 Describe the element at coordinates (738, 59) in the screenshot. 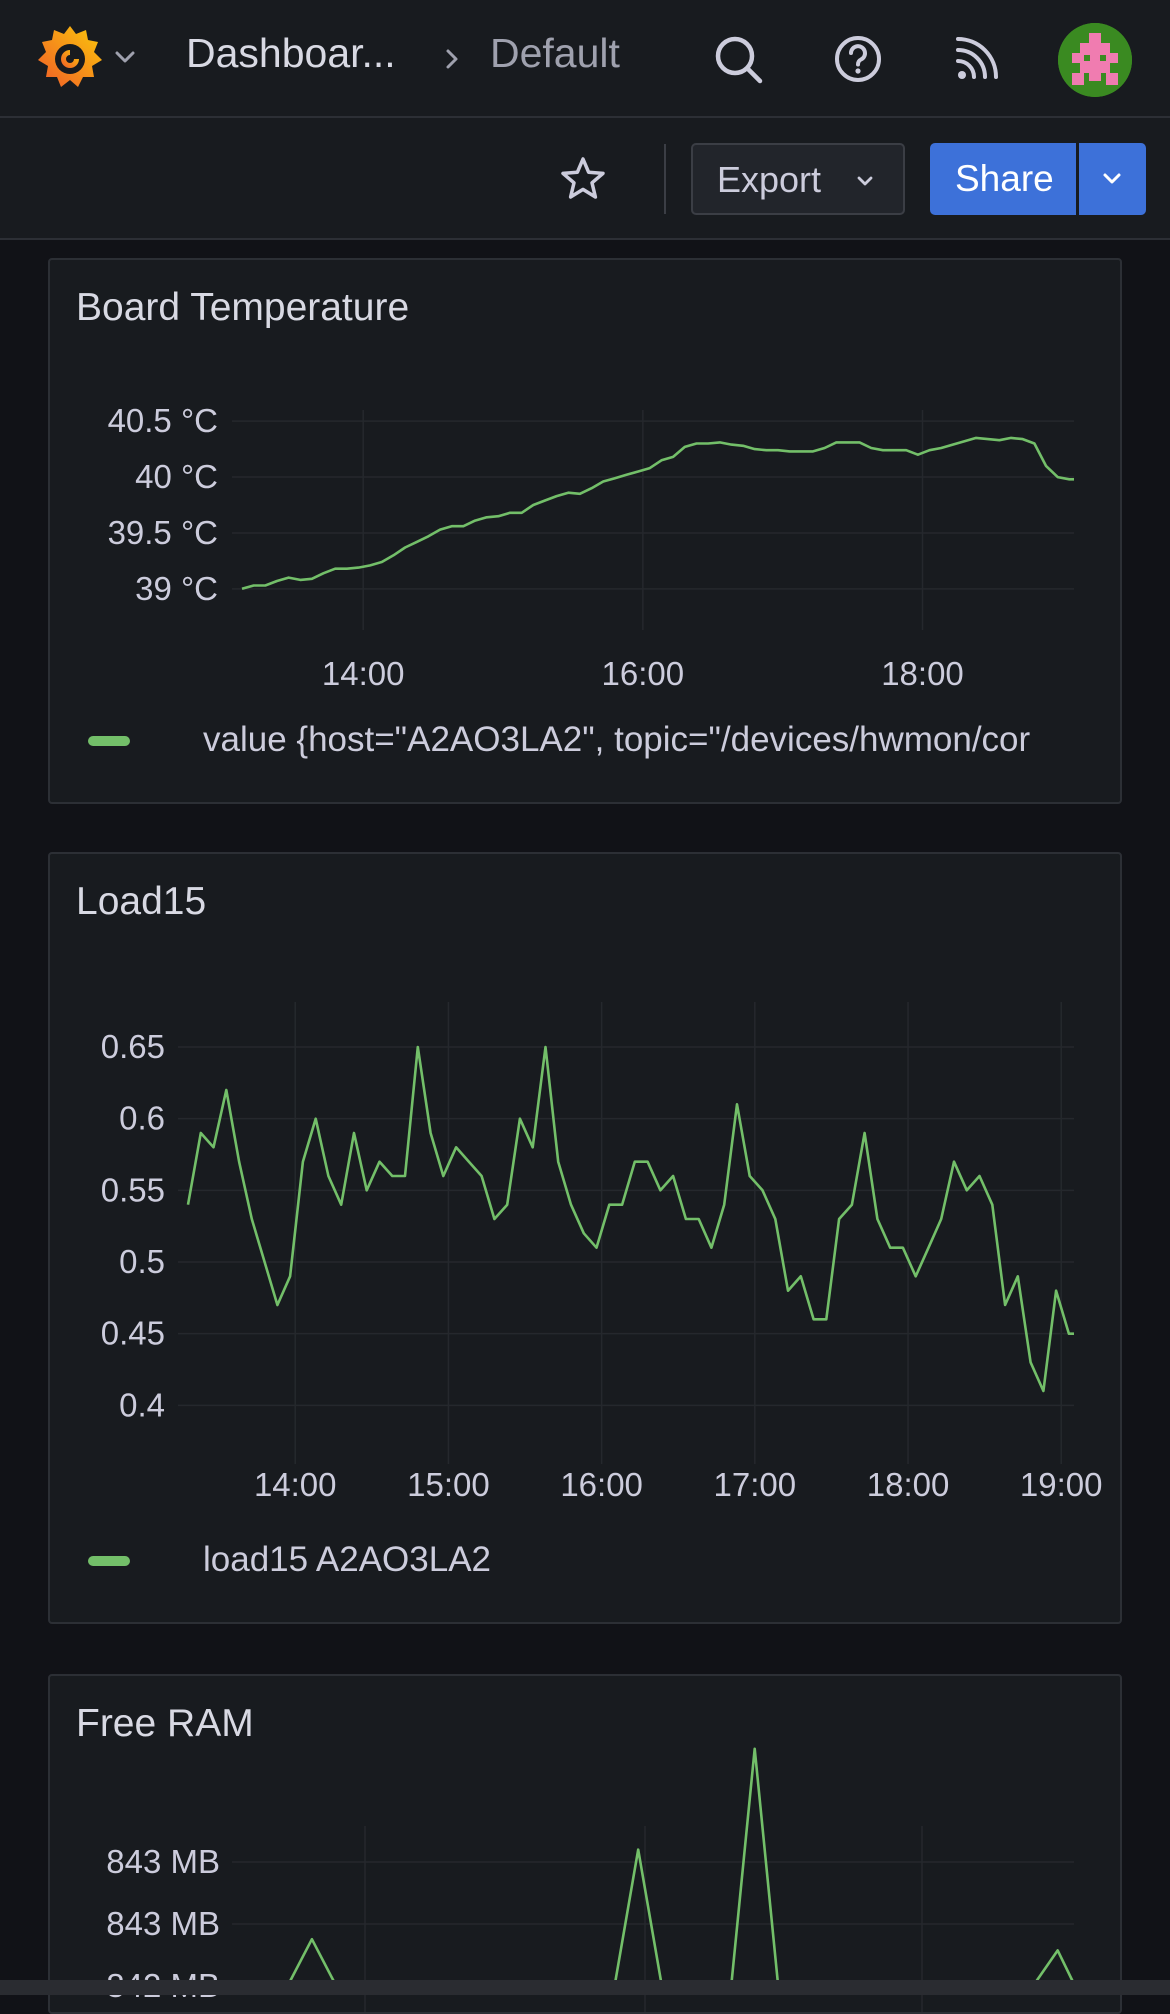

I see `search-icon` at that location.